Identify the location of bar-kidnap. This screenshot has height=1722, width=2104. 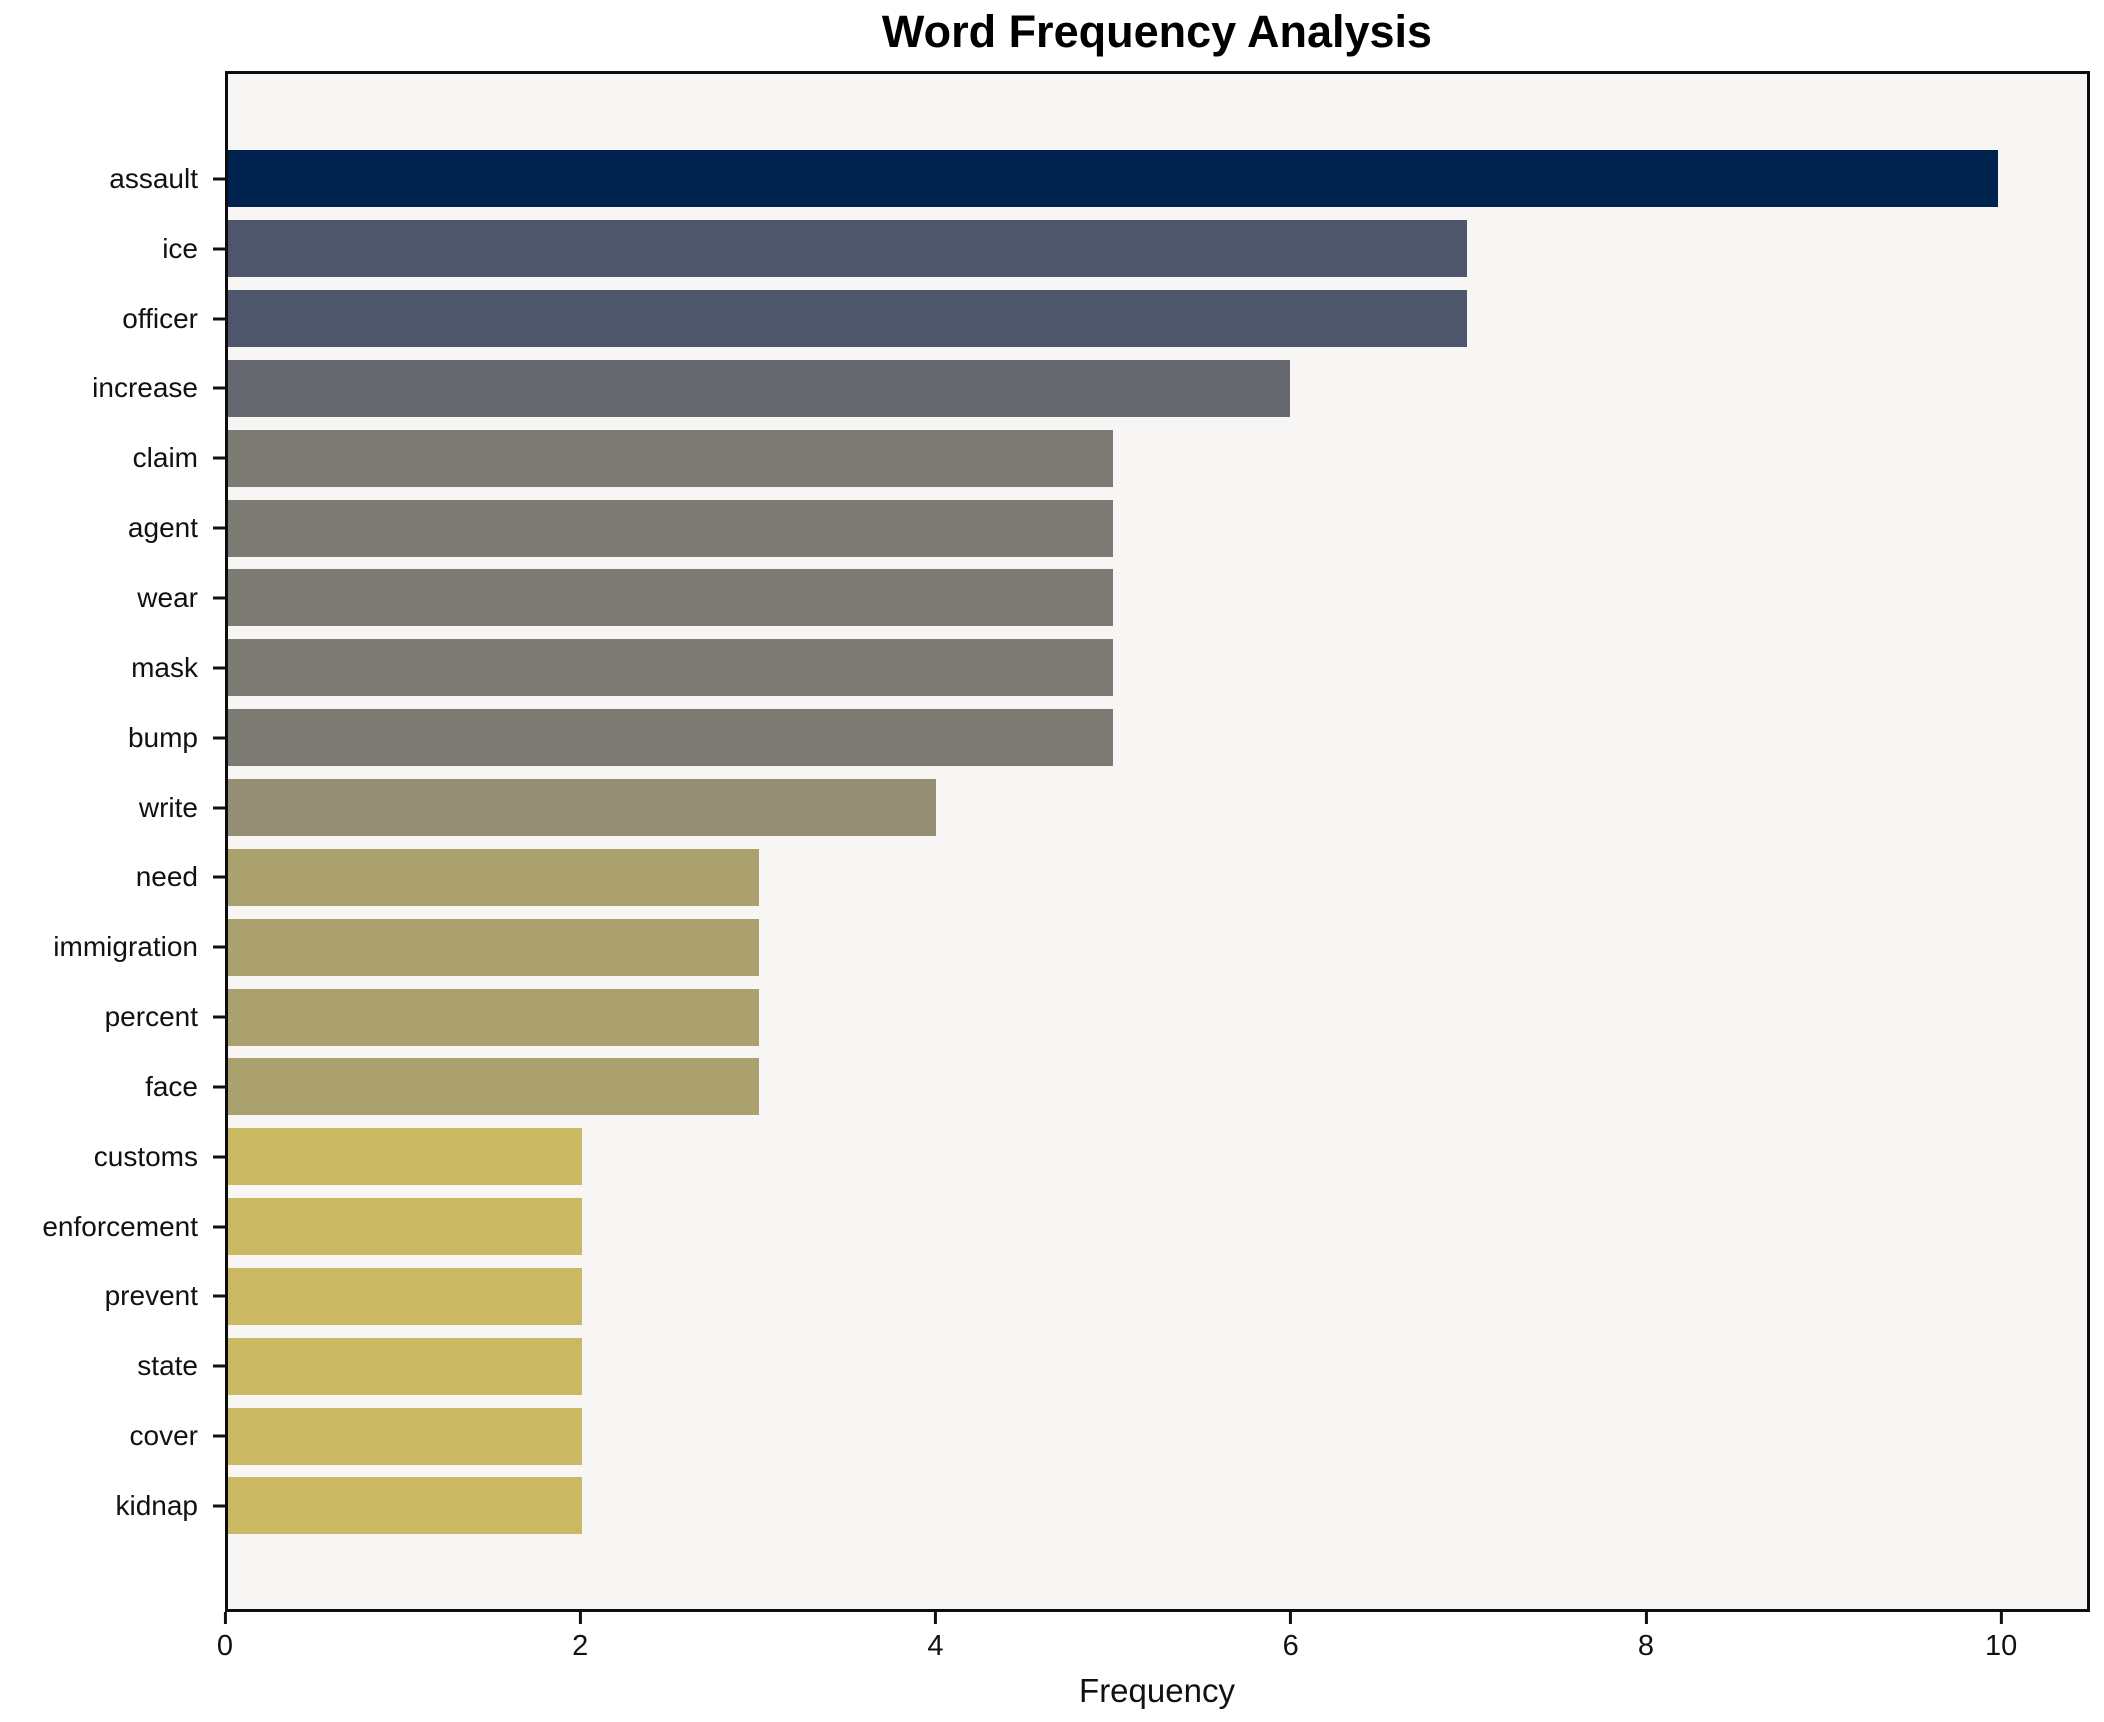
(405, 1506).